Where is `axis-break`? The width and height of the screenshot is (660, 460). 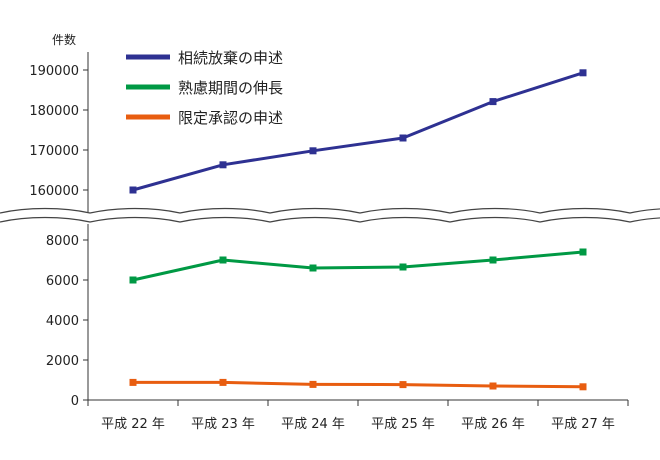
axis-break is located at coordinates (330, 215).